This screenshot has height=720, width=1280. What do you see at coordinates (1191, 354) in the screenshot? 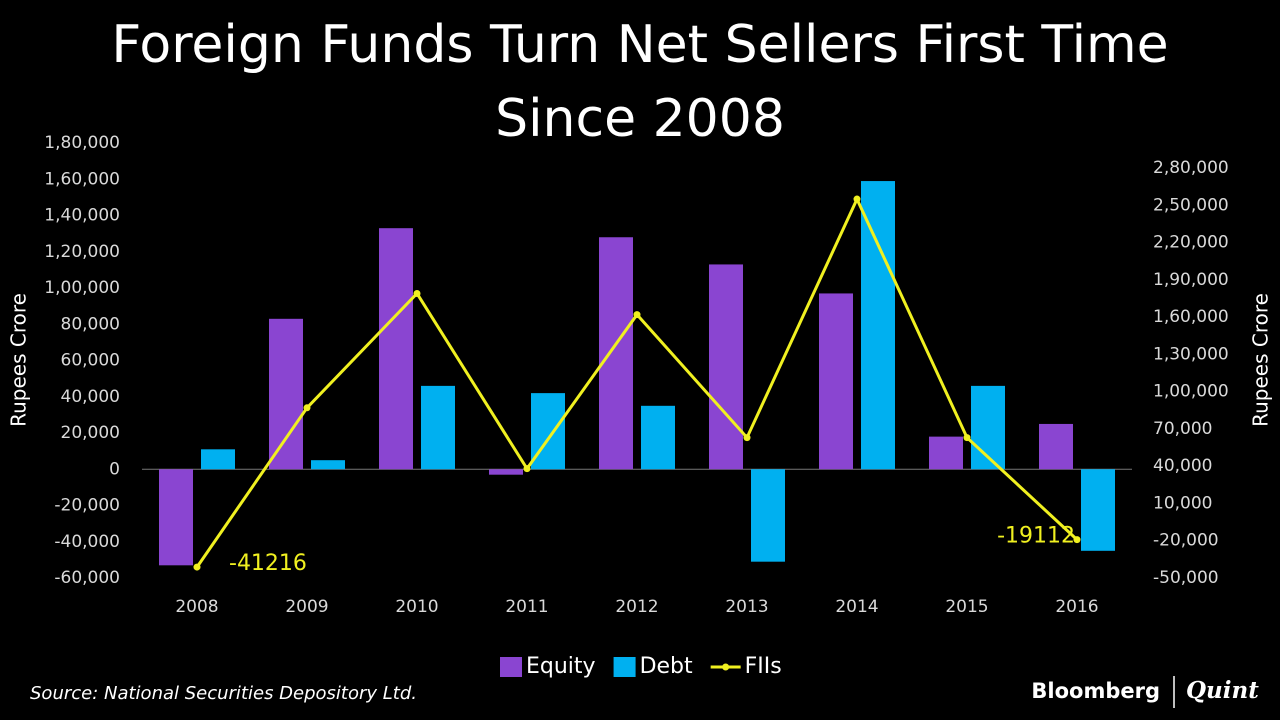
I see `y2-tick-label: 1,30,000` at bounding box center [1191, 354].